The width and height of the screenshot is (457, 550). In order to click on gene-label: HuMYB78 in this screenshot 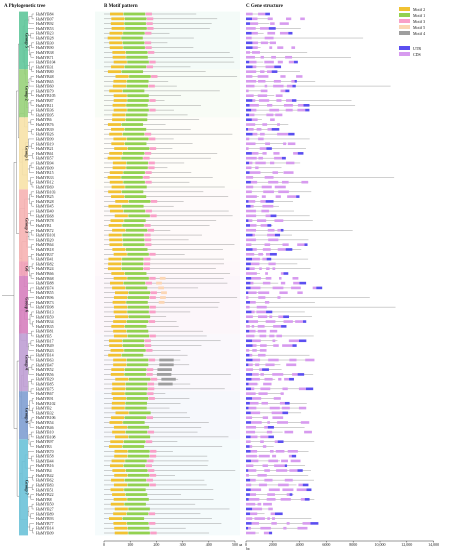, I will do `click(45, 221)`.